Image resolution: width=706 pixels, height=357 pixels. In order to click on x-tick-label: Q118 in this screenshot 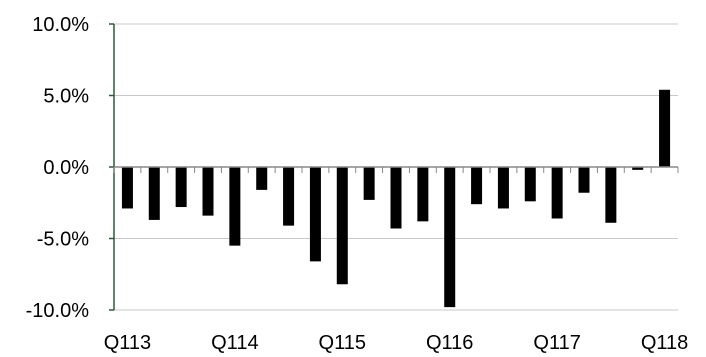, I will do `click(664, 343)`.